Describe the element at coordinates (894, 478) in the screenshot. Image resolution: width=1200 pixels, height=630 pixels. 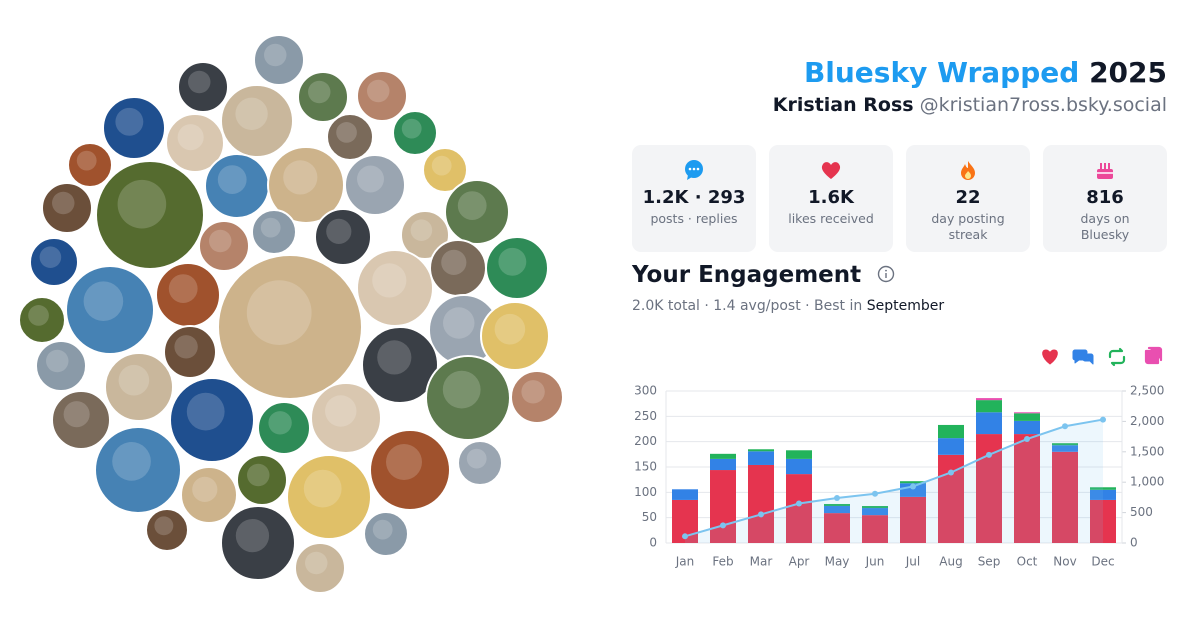
I see `cumulative-line` at that location.